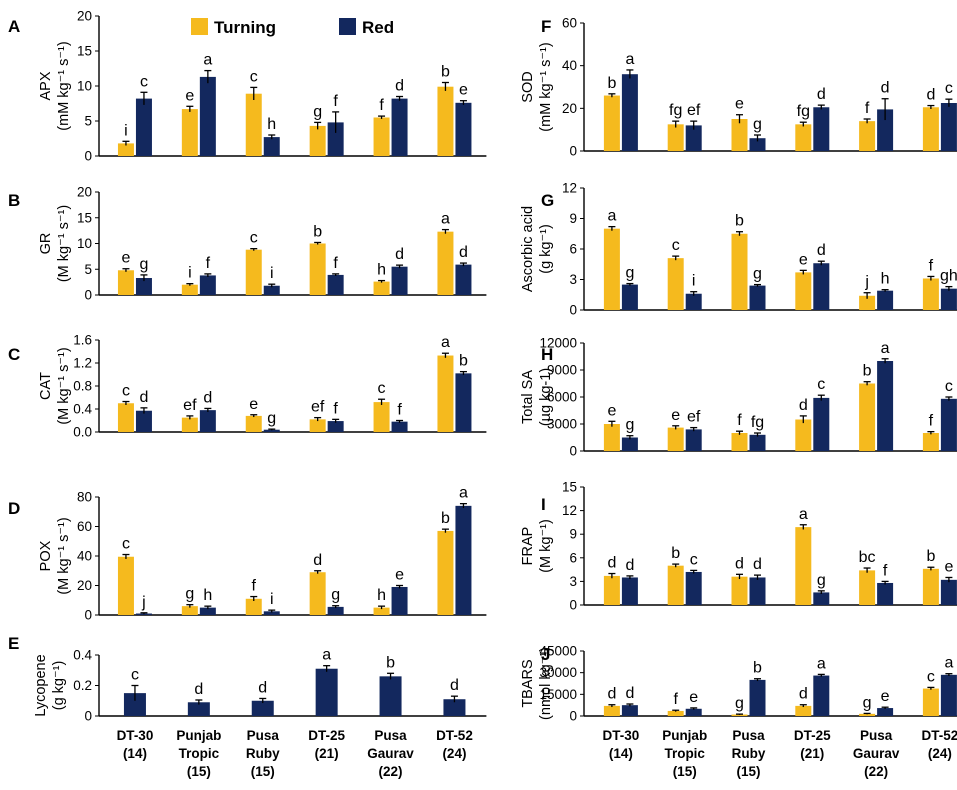 The width and height of the screenshot is (957, 790). What do you see at coordinates (390, 753) in the screenshot?
I see `category-label: Pusa Gaurav (22)` at bounding box center [390, 753].